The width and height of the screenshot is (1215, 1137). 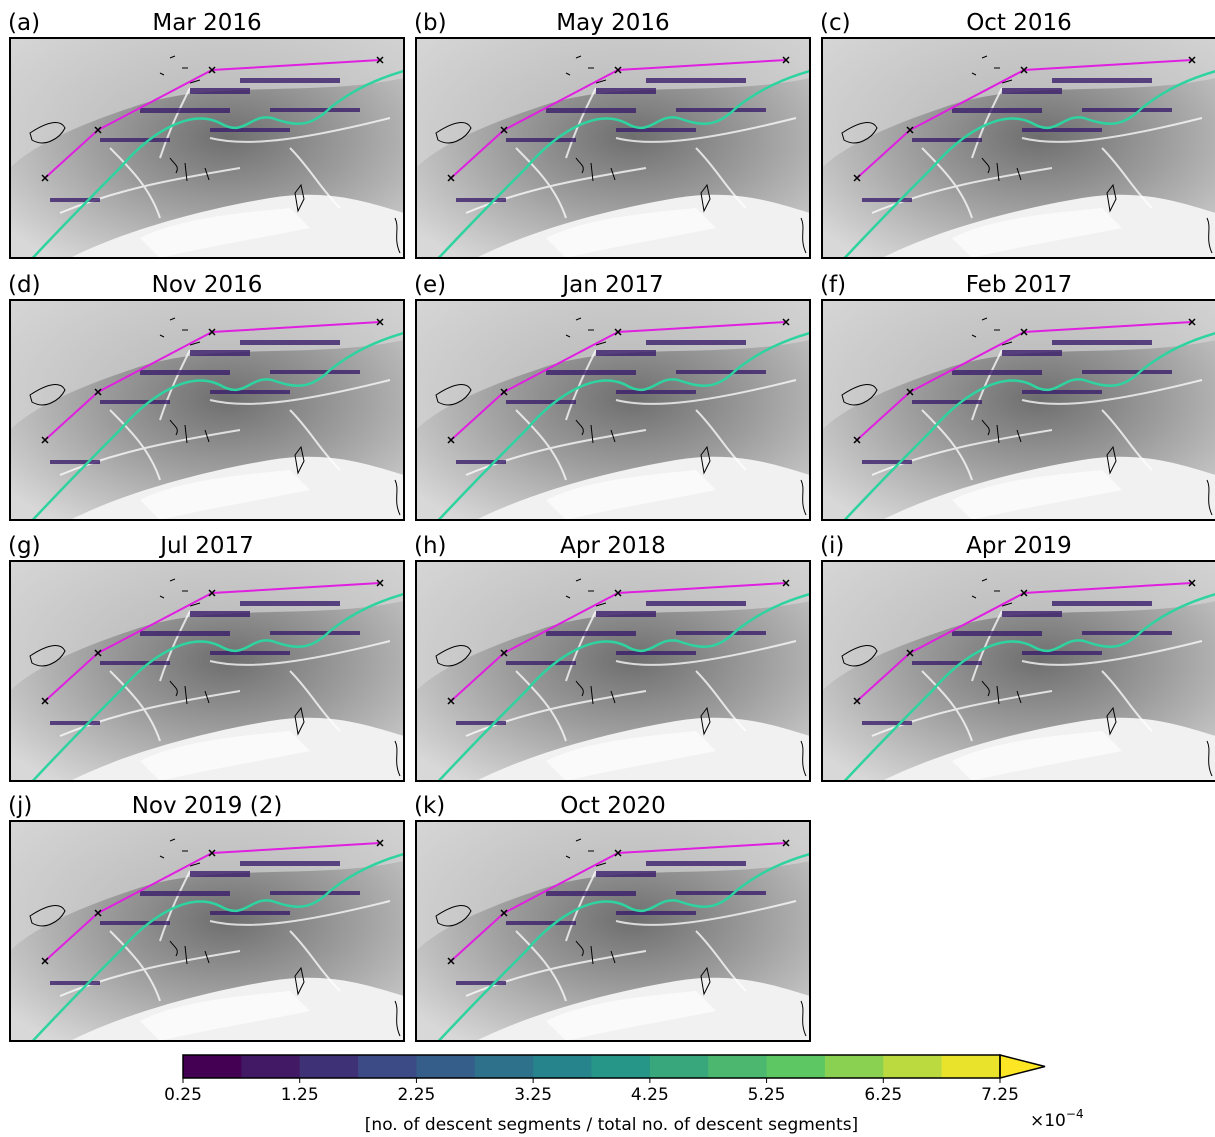 I want to click on colorbar-frame, so click(x=591, y=1066).